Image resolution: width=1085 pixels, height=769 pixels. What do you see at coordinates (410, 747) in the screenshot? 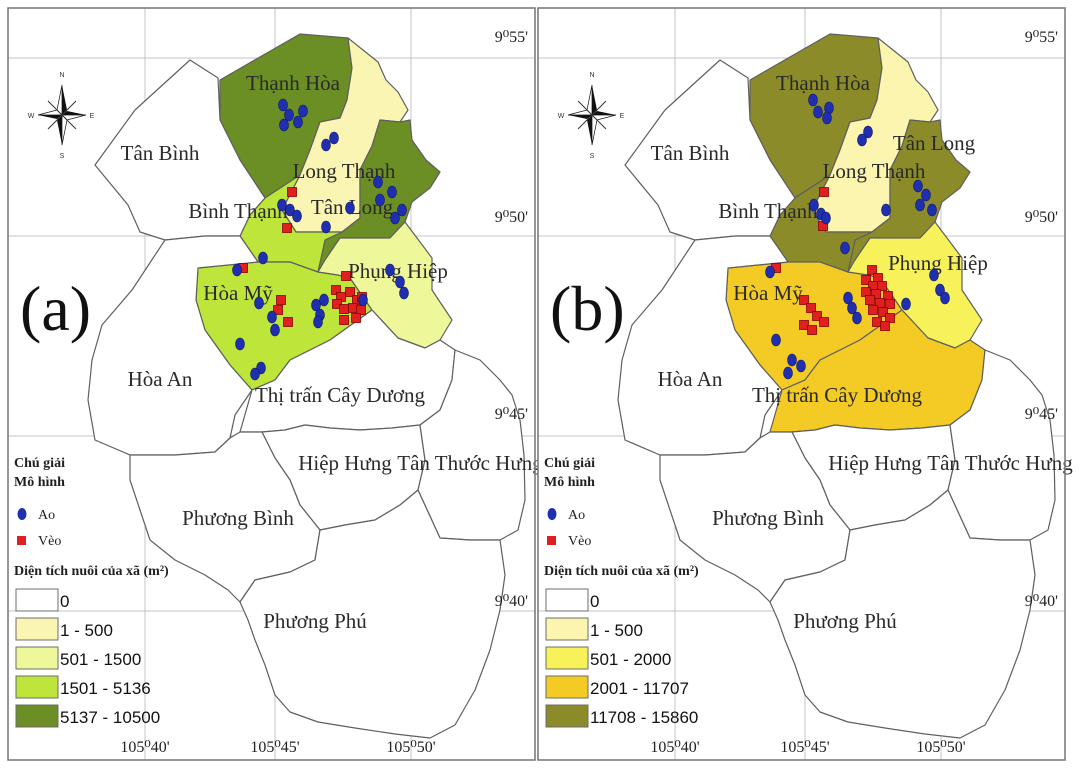
I see `longitude-label: 105⁰50'` at bounding box center [410, 747].